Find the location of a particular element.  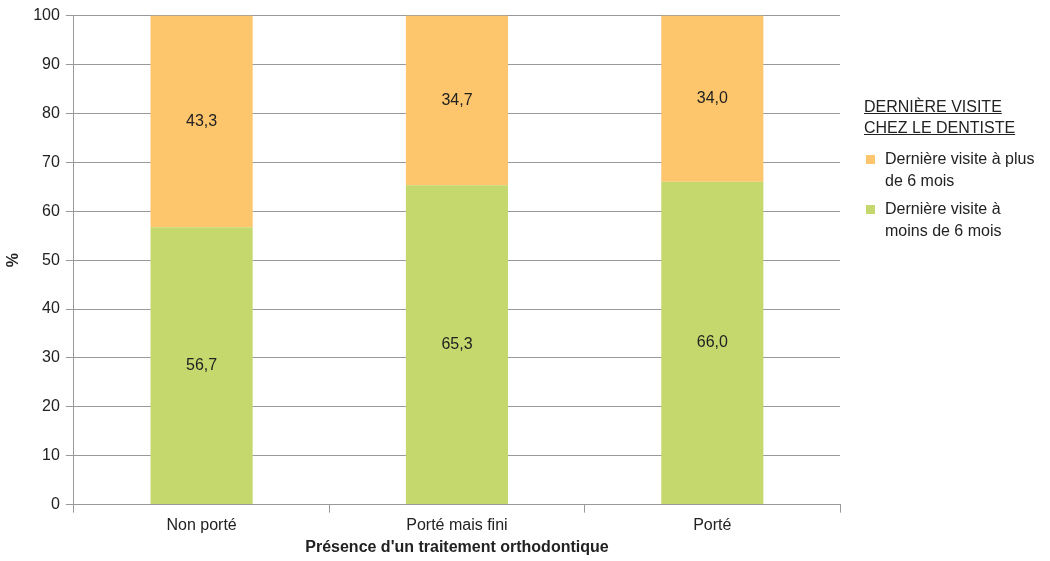

x-tick-label: Porté is located at coordinates (712, 524).